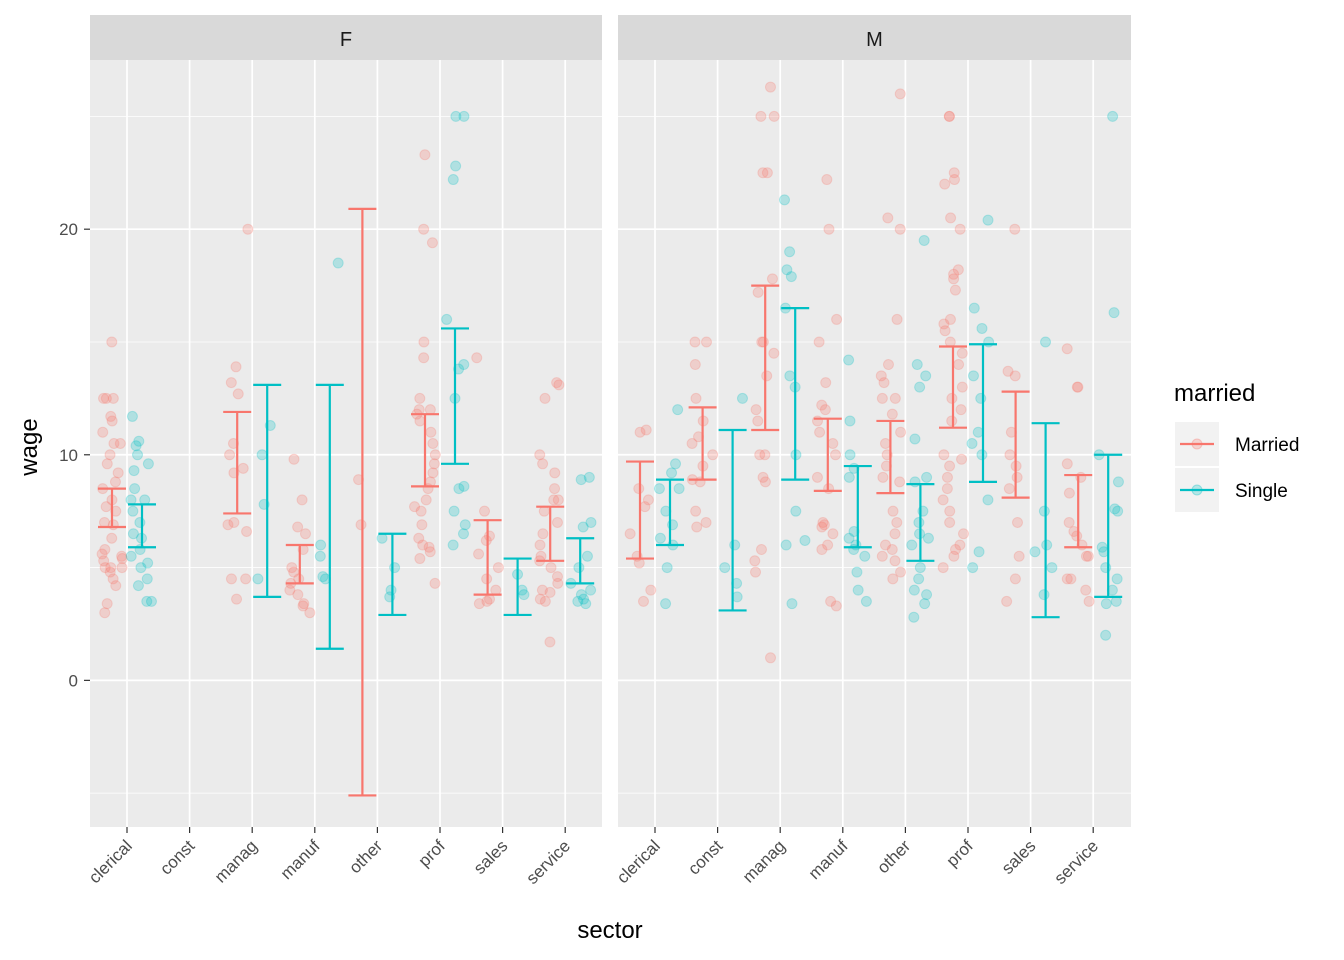 This screenshot has width=1344, height=960. What do you see at coordinates (110, 861) in the screenshot?
I see `x-tick-label: clerical` at bounding box center [110, 861].